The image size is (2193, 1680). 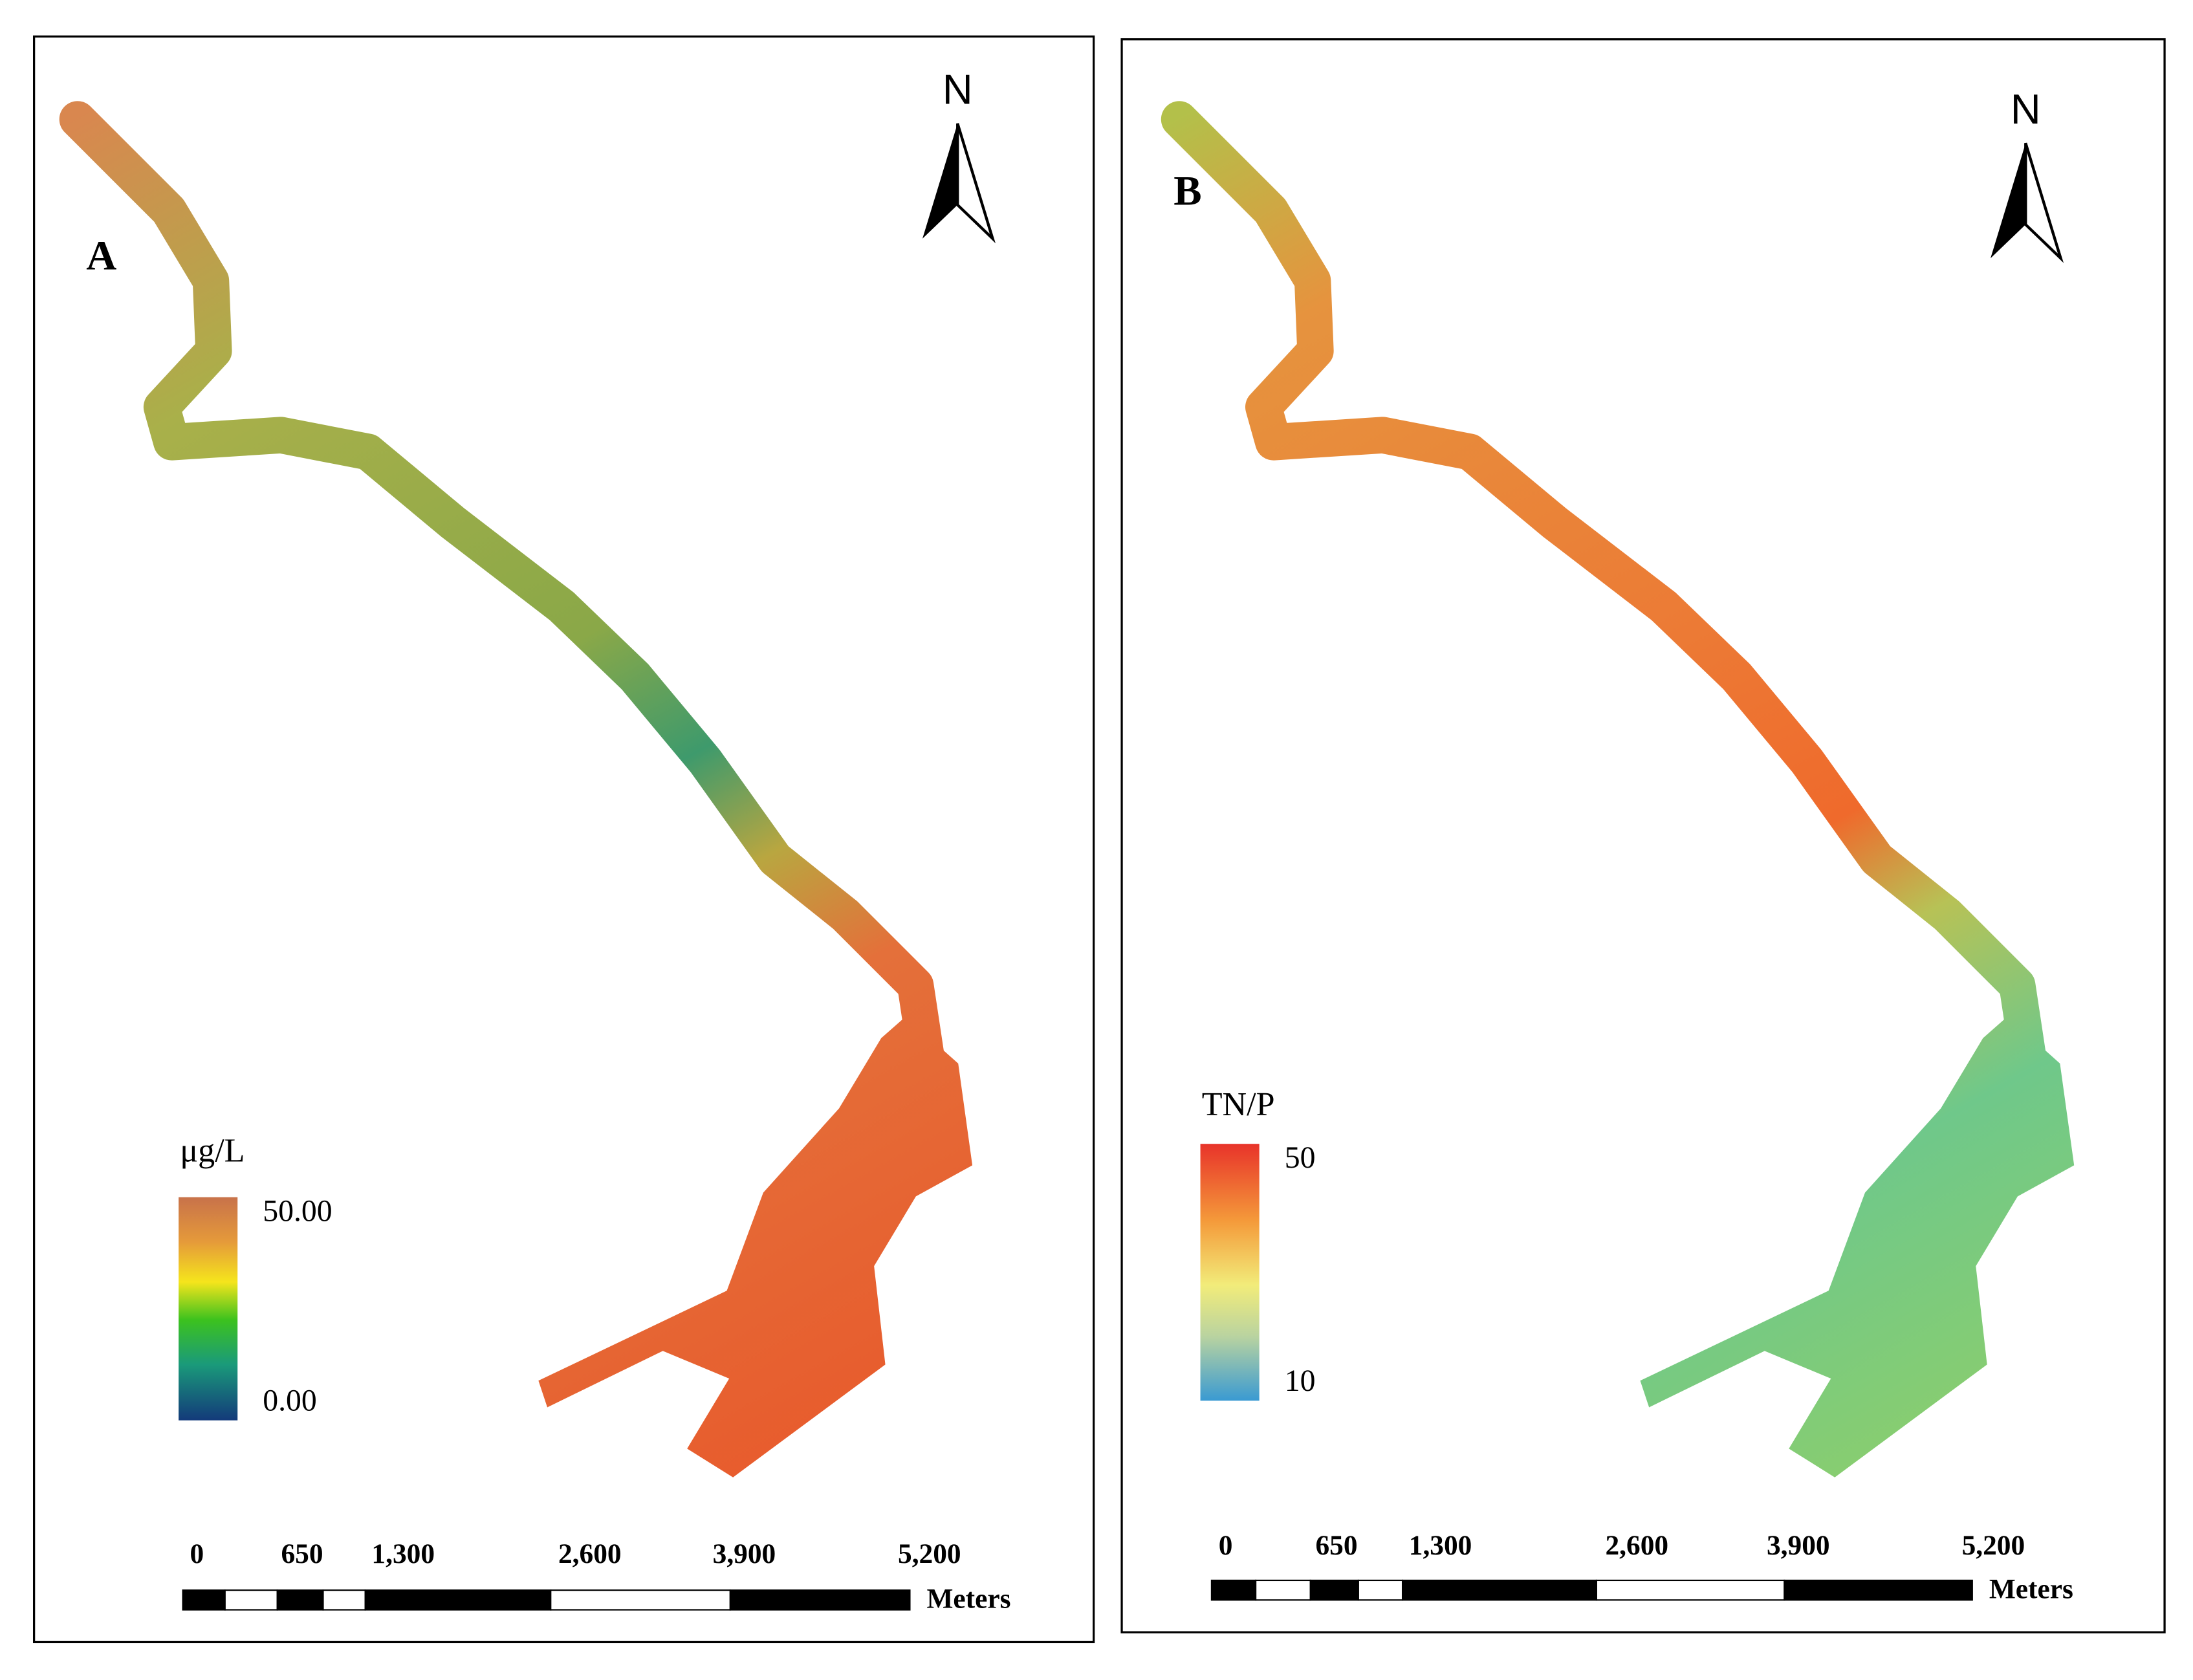 What do you see at coordinates (1187, 191) in the screenshot?
I see `panel-label: B` at bounding box center [1187, 191].